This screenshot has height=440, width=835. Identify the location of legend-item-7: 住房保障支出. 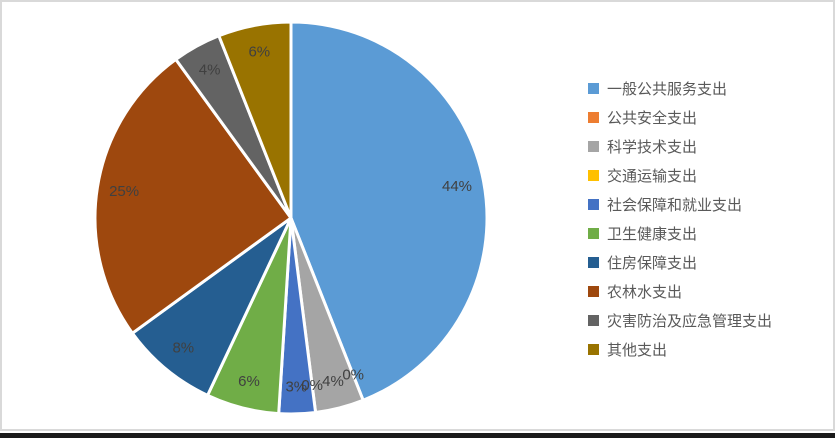
(680, 262).